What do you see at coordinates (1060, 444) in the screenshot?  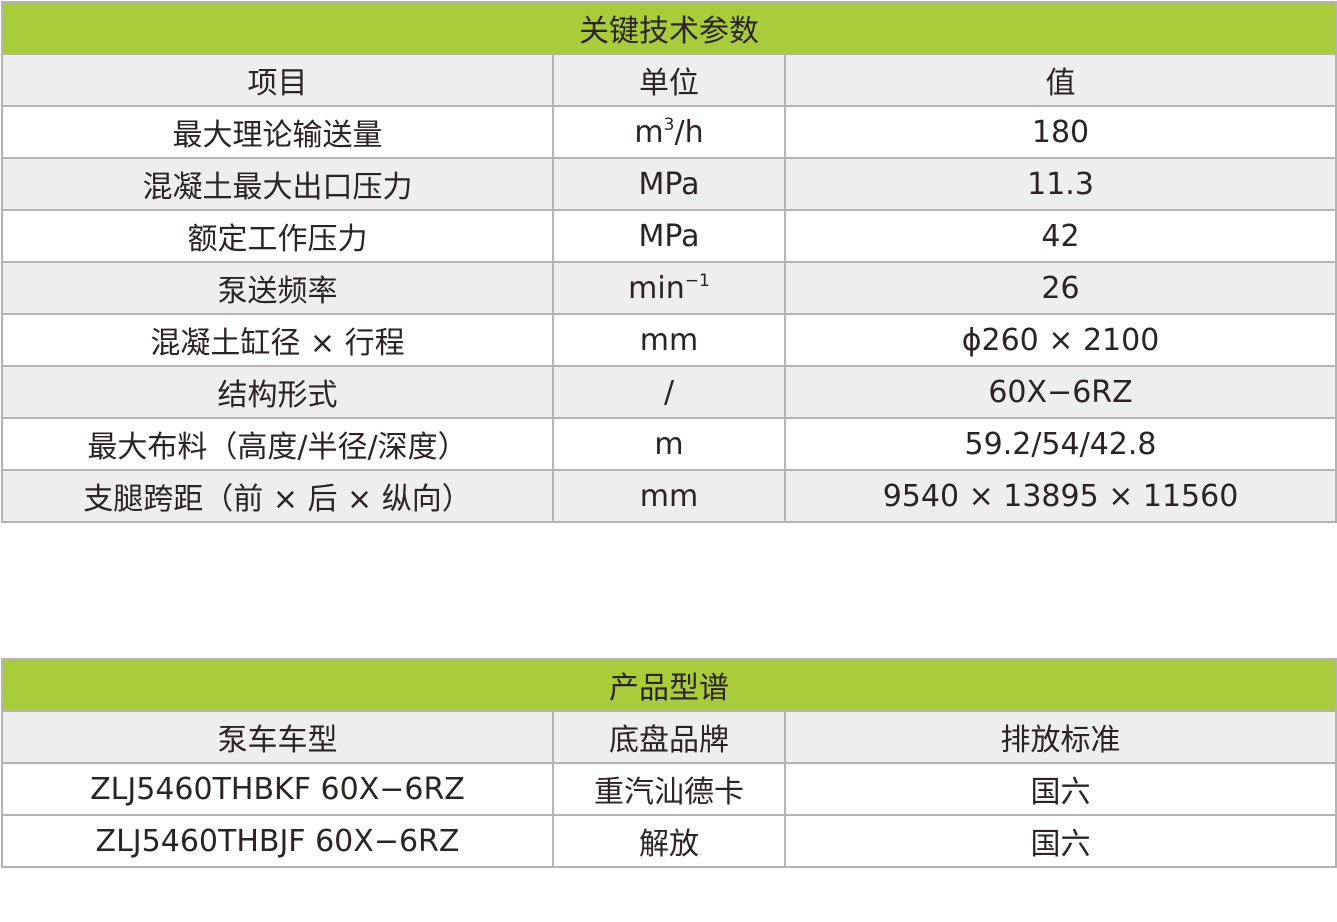 I see `value-cell: 59.2/54/42.8` at bounding box center [1060, 444].